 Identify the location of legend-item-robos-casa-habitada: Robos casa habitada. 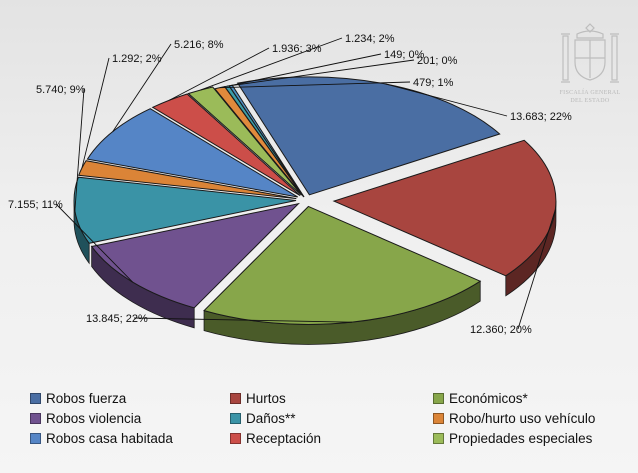
(130, 438).